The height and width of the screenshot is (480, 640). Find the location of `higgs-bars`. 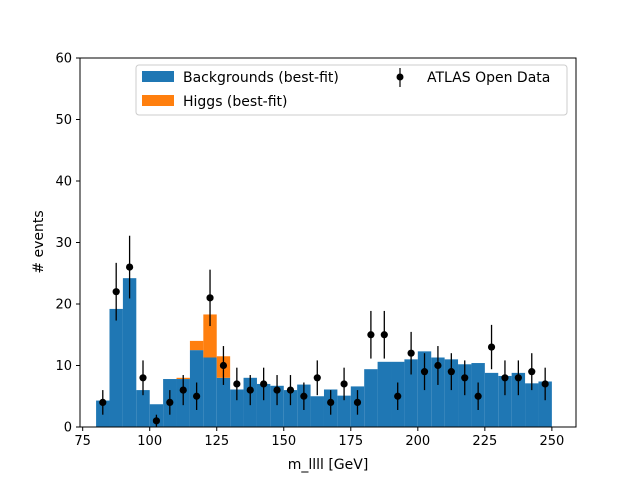

higgs-bars is located at coordinates (203, 347).